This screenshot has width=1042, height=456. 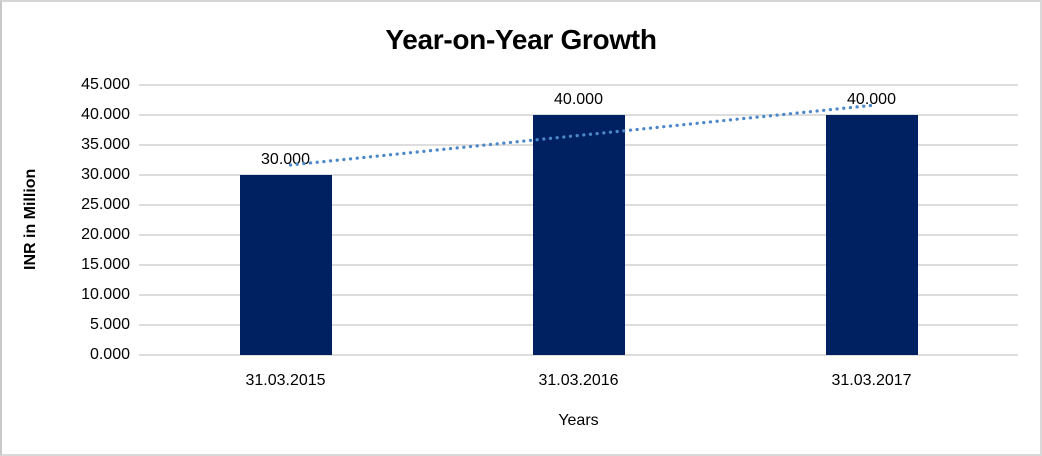 What do you see at coordinates (105, 294) in the screenshot?
I see `y-tick-label: 10.000` at bounding box center [105, 294].